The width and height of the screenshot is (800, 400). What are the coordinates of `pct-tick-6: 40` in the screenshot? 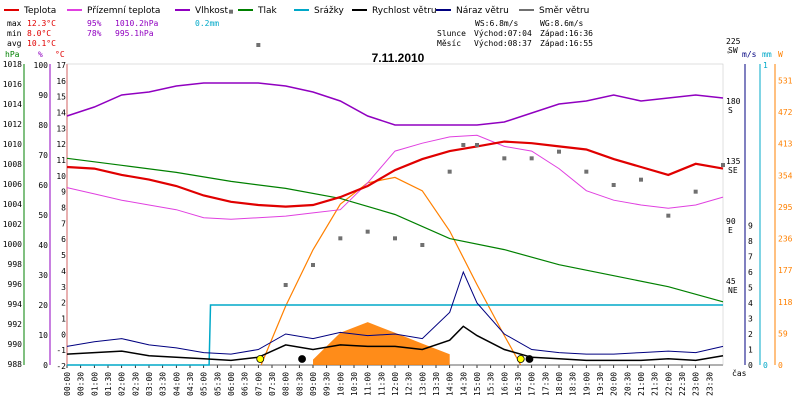 It's located at (43, 245).